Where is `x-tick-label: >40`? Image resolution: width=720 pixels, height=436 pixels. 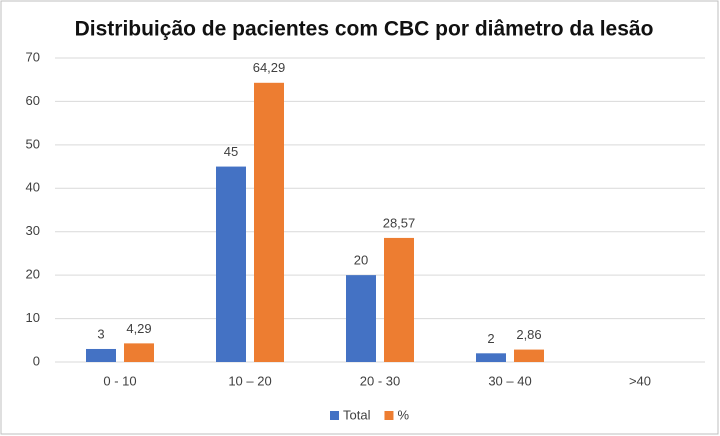 x-tick-label: >40 is located at coordinates (640, 380).